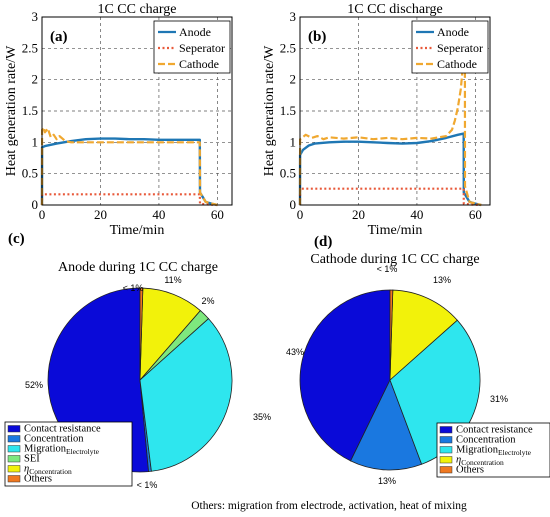  Describe the element at coordinates (59, 37) in the screenshot. I see `panel-label: (a)` at that location.